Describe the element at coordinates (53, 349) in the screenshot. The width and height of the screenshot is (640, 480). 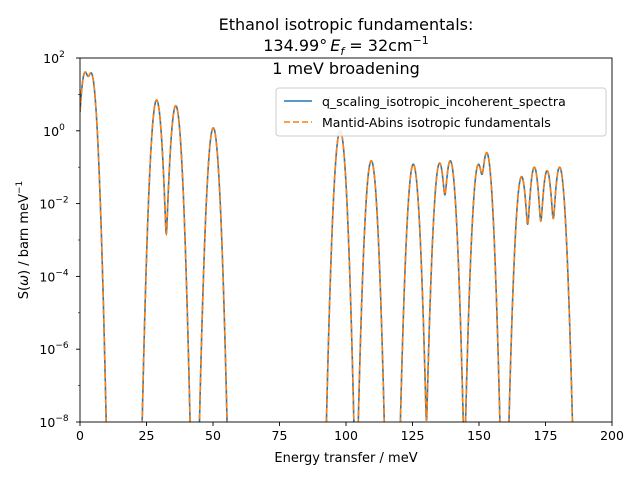
I see `y-tick-label: 10⁻⁶` at that location.